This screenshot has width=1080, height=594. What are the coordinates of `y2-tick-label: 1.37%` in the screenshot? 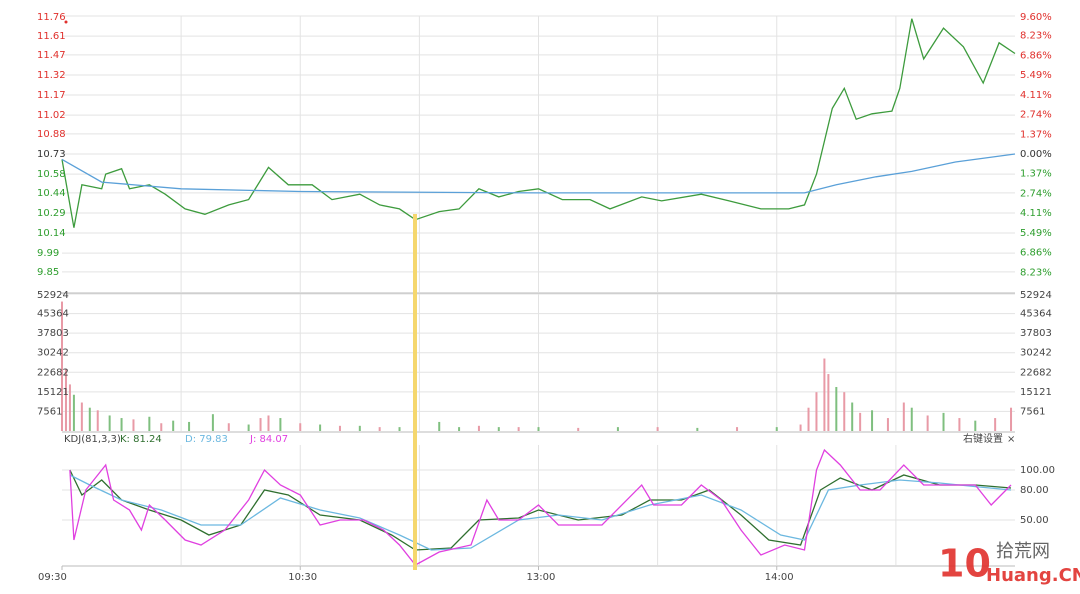 It's located at (1036, 174).